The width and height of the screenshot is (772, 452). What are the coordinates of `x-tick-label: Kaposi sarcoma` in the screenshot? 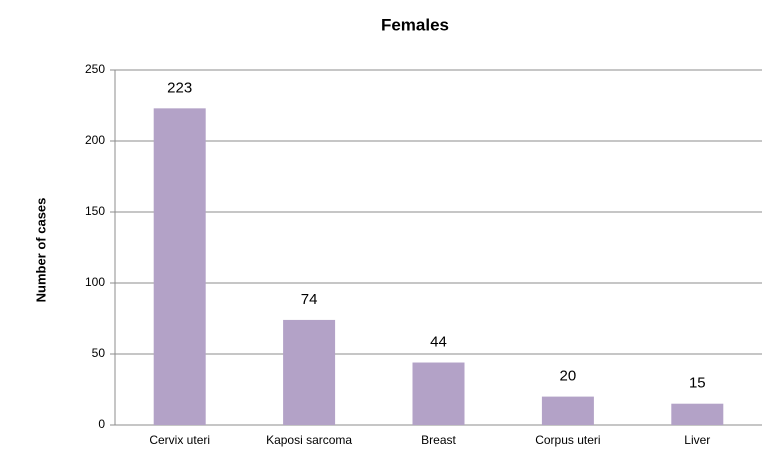 It's located at (309, 440).